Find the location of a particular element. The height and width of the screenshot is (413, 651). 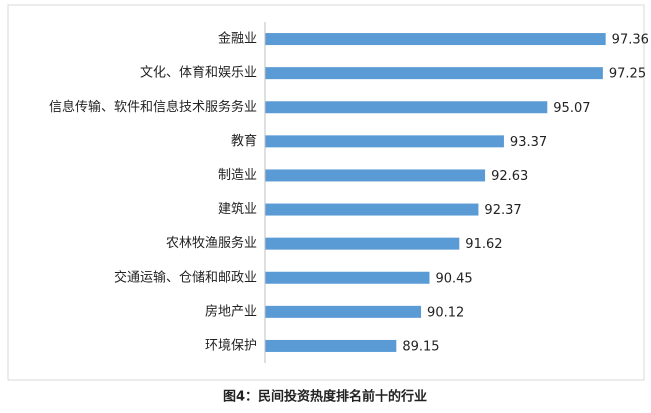

category-label: 制造业 is located at coordinates (237, 175).